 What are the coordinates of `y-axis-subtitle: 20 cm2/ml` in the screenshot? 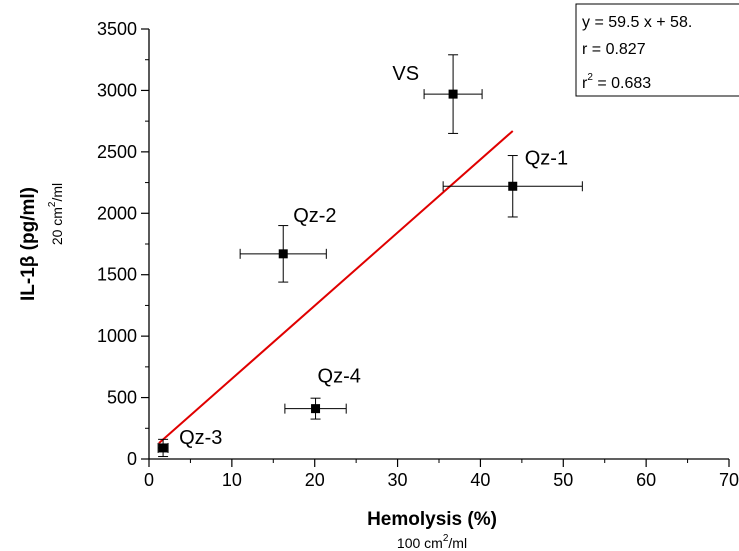 It's located at (56, 214).